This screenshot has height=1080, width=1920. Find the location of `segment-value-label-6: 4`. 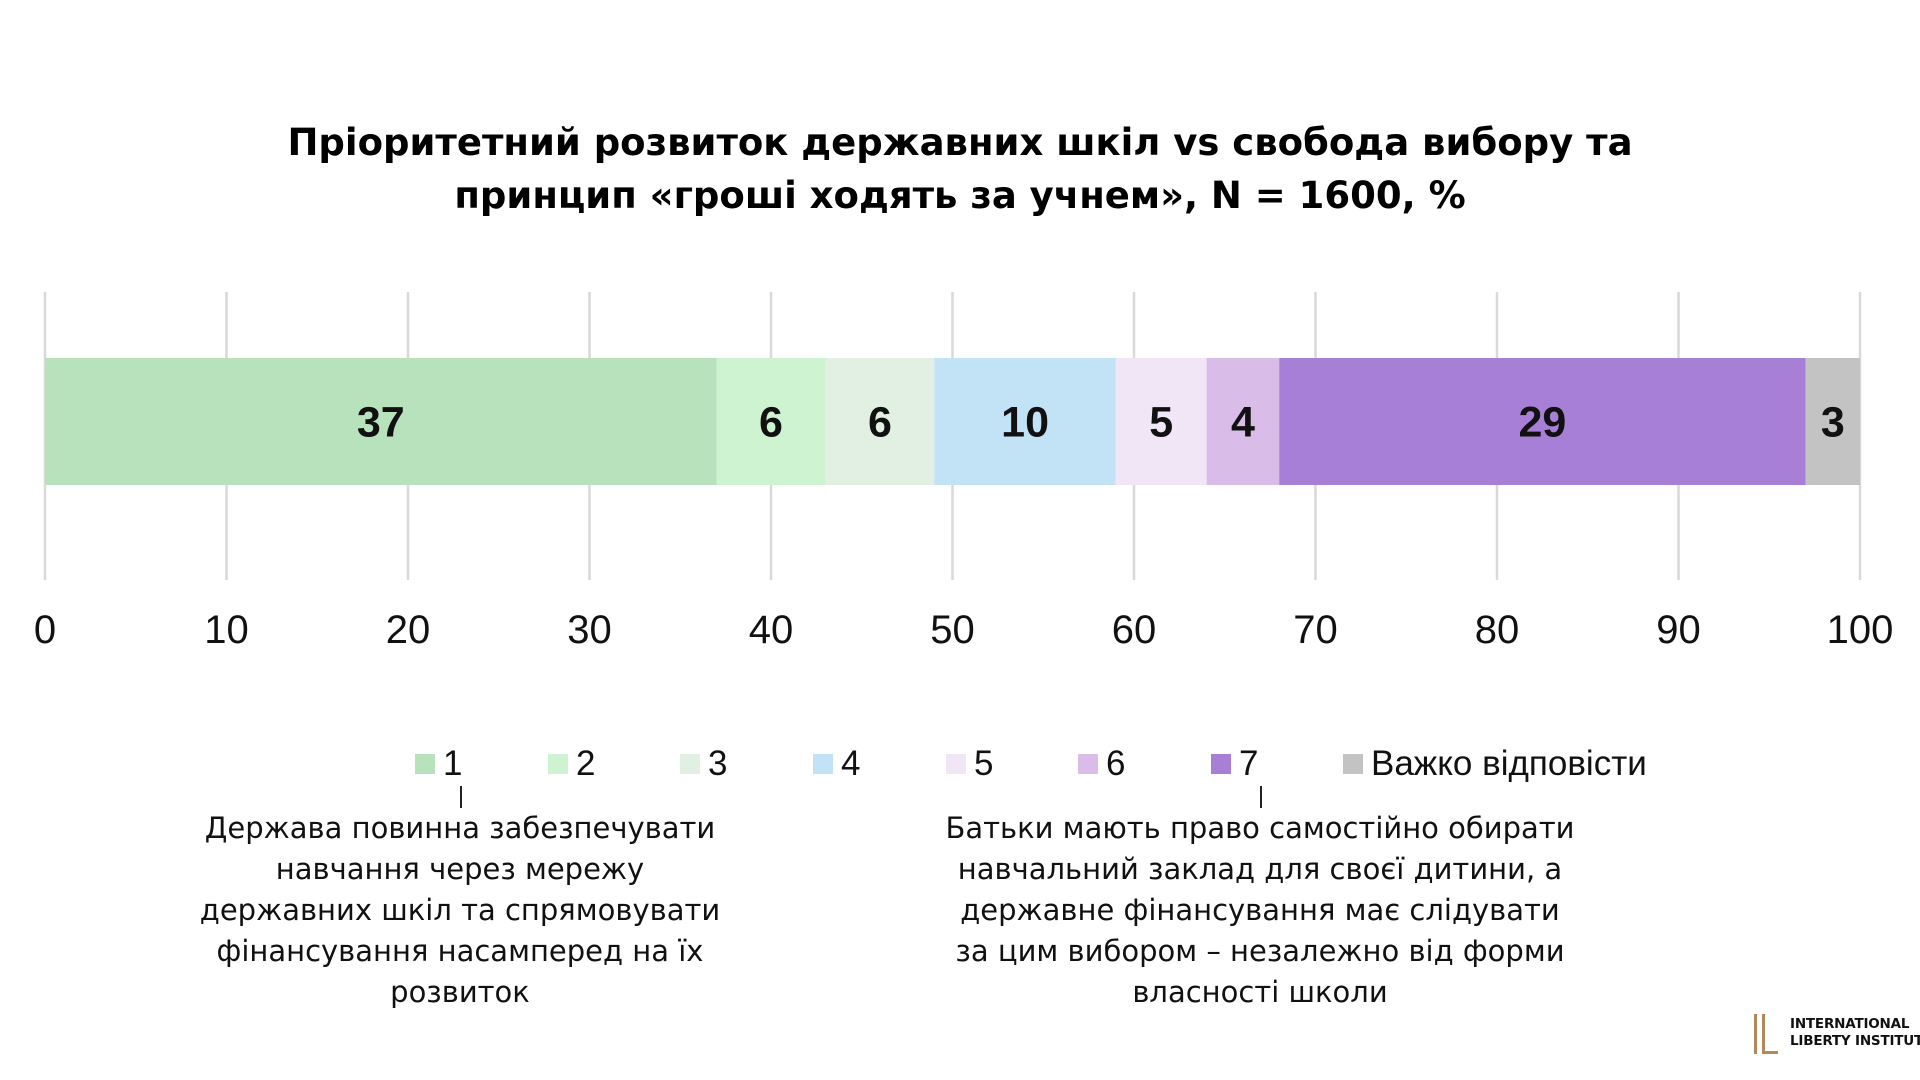

segment-value-label-6: 4 is located at coordinates (1243, 423).